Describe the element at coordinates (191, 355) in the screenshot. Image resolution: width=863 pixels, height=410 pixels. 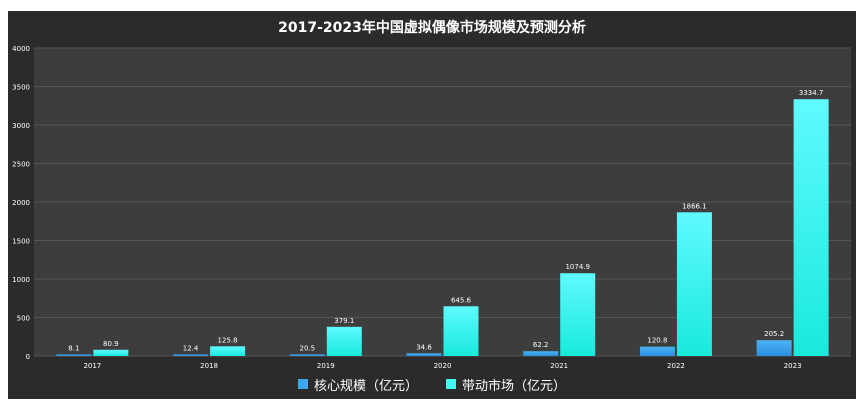
I see `bar-core-2018` at that location.